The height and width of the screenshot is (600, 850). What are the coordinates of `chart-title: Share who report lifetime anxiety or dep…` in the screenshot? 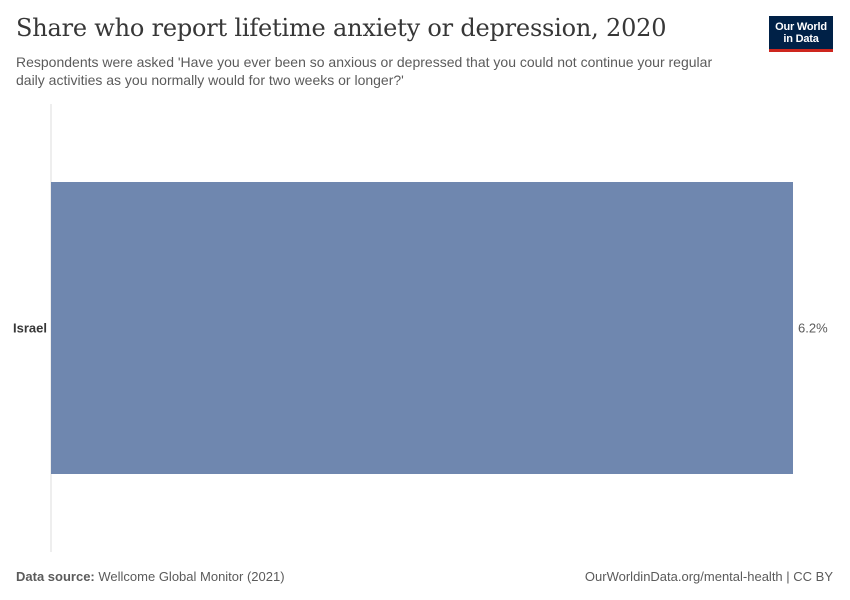 It's located at (341, 28).